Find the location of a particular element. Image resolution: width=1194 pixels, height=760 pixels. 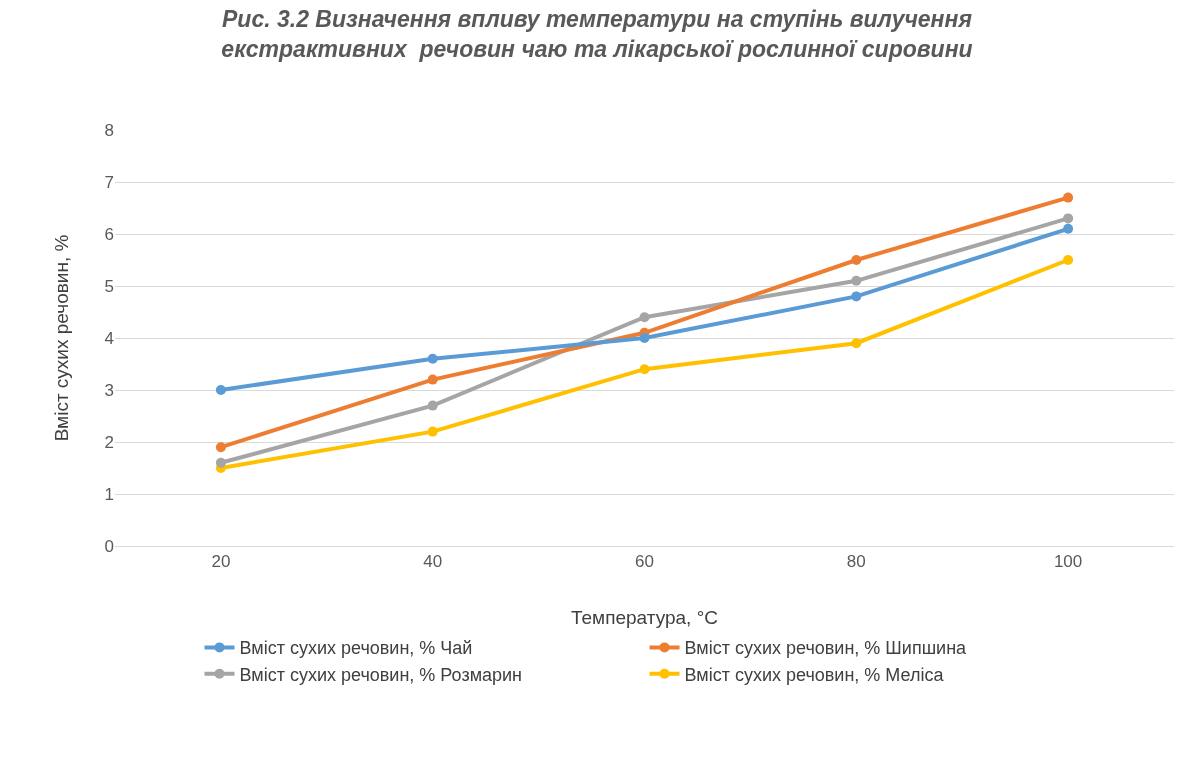

y-tick-label: 7 is located at coordinates (109, 182).